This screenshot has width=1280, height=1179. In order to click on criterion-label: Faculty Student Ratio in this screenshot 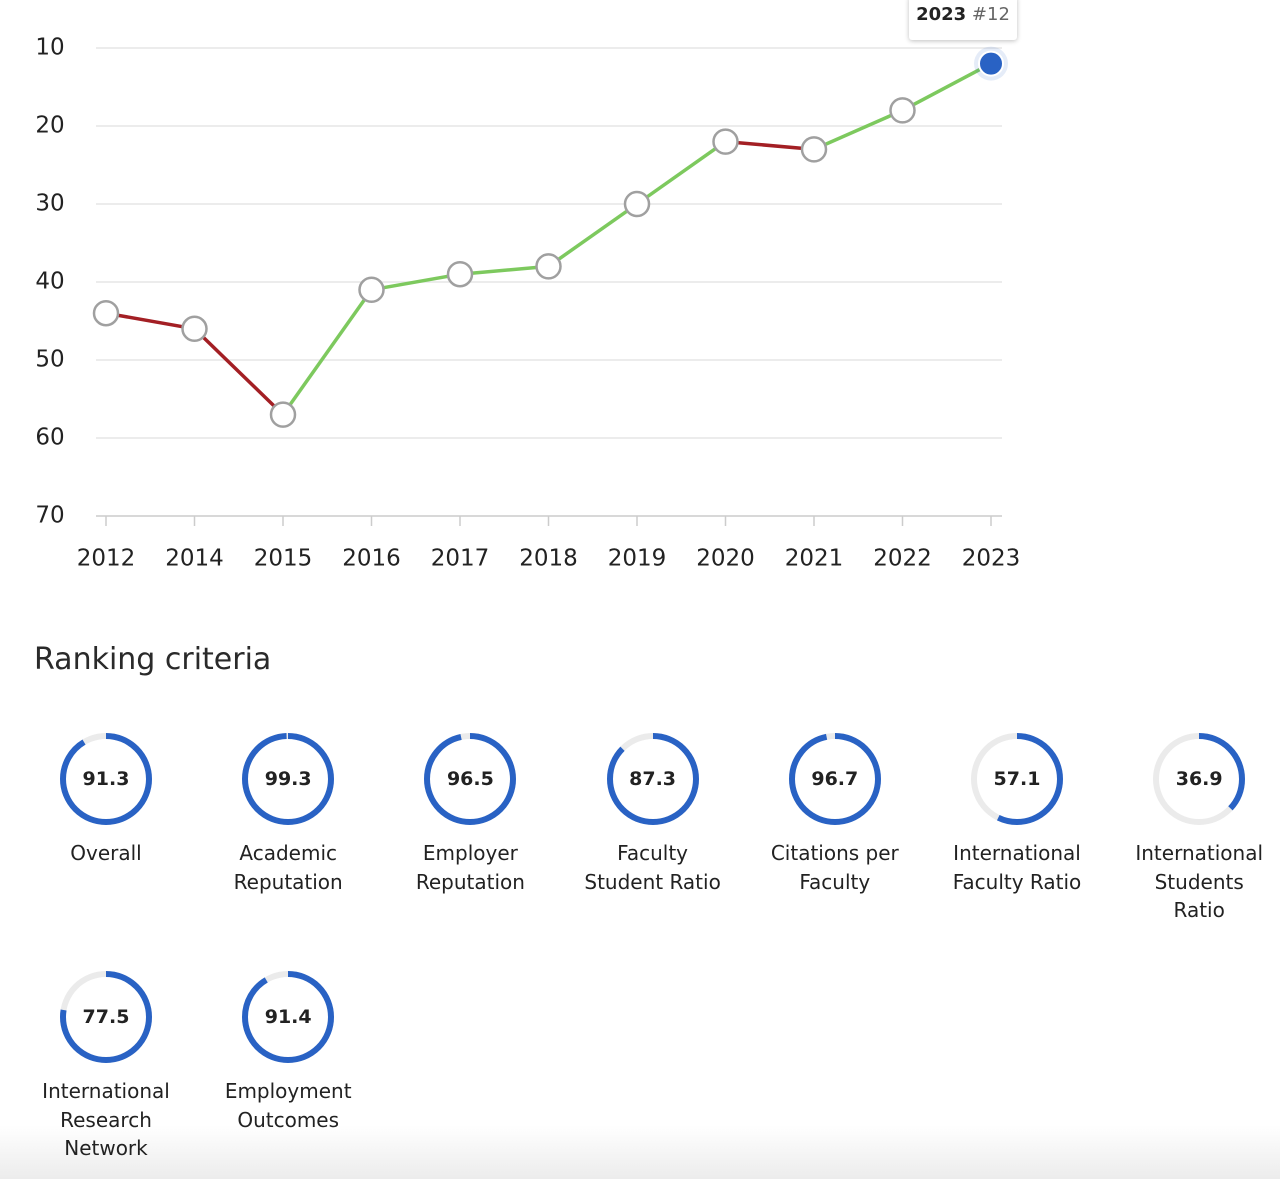, I will do `click(652, 867)`.